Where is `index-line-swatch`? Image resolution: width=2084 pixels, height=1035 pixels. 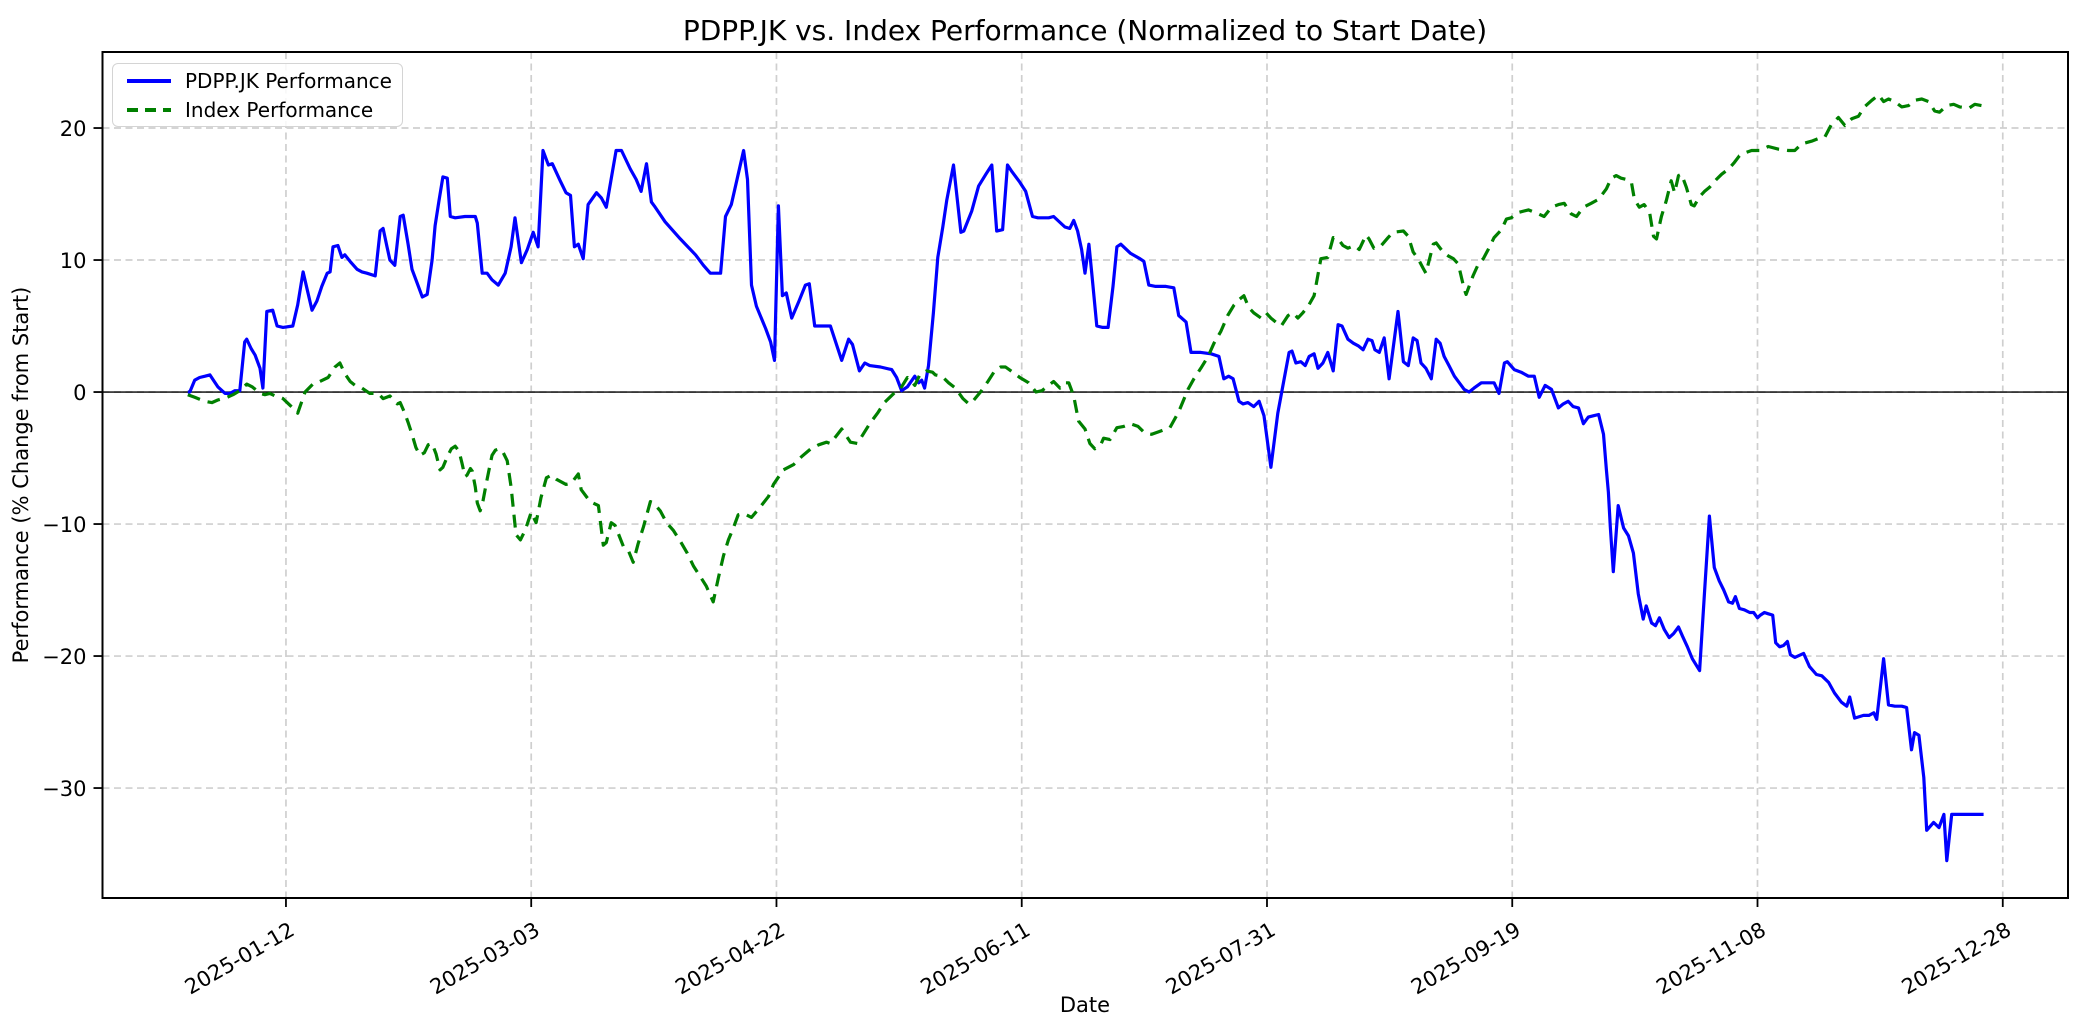 index-line-swatch is located at coordinates (149, 109).